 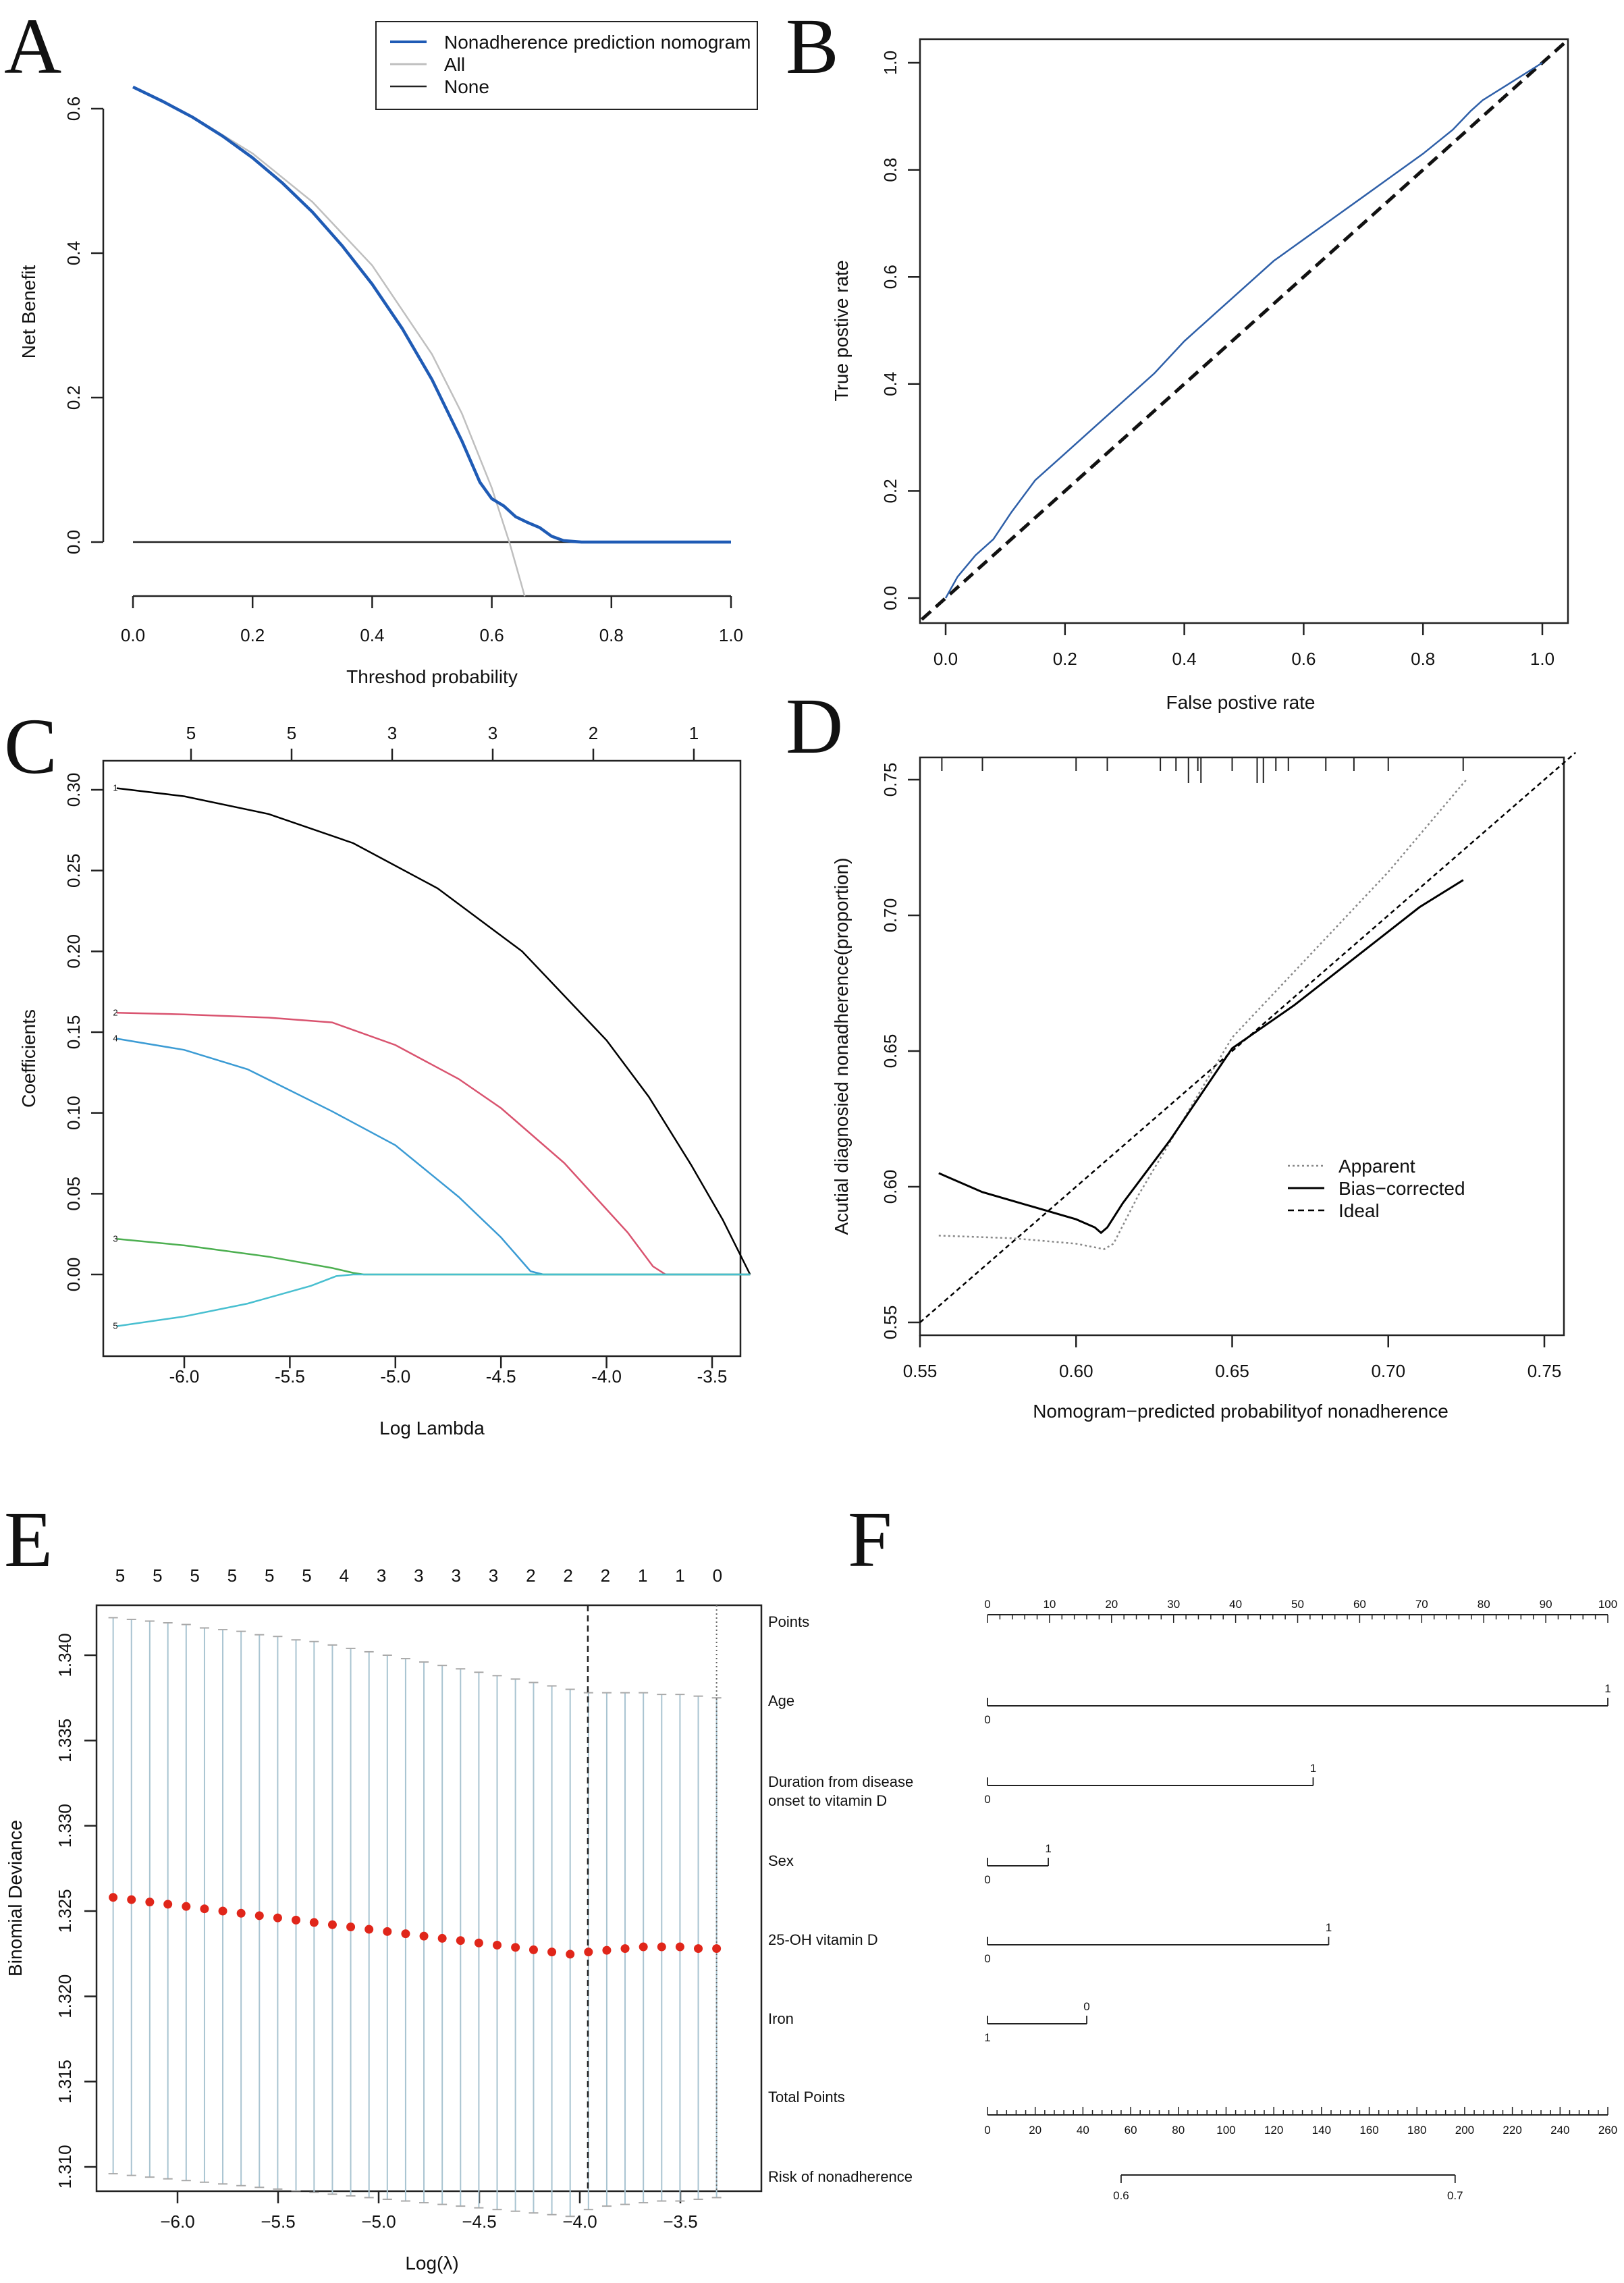 What do you see at coordinates (870, 1539) in the screenshot?
I see `panel-letter-f: F` at bounding box center [870, 1539].